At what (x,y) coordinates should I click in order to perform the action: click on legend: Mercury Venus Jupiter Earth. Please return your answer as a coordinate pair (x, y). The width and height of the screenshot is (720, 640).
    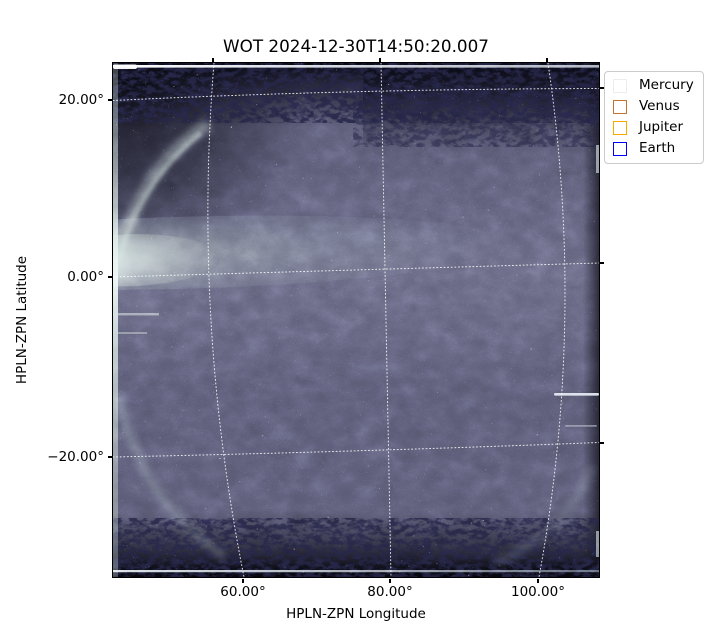
    Looking at the image, I should click on (654, 117).